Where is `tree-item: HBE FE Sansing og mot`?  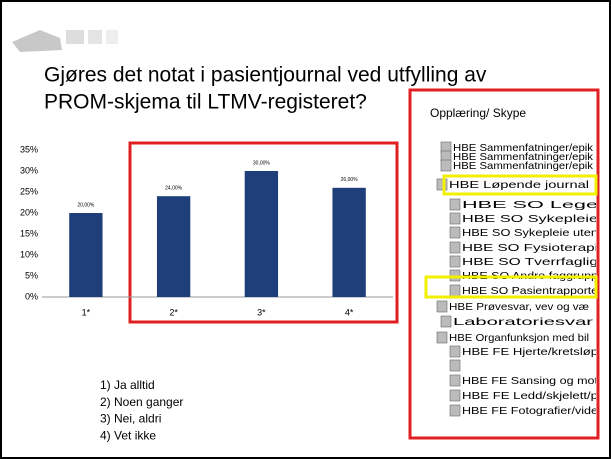
tree-item: HBE FE Sansing og mot is located at coordinates (530, 381).